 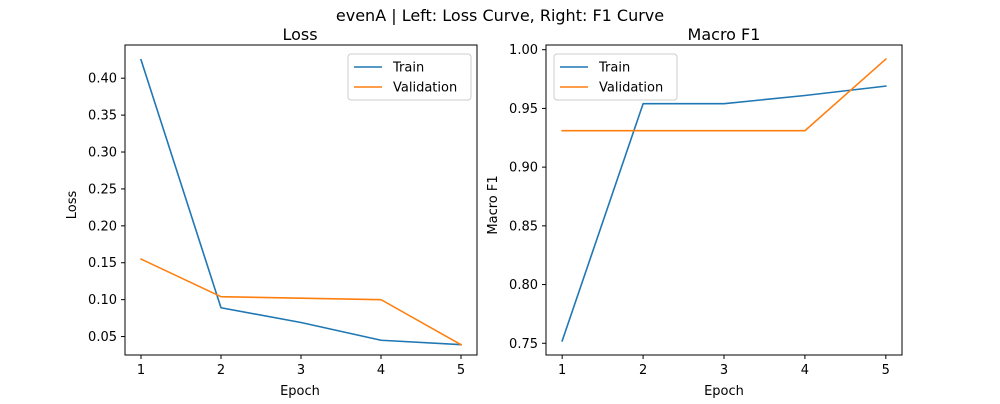 What do you see at coordinates (724, 34) in the screenshot?
I see `f1-chart-title: Macro F1` at bounding box center [724, 34].